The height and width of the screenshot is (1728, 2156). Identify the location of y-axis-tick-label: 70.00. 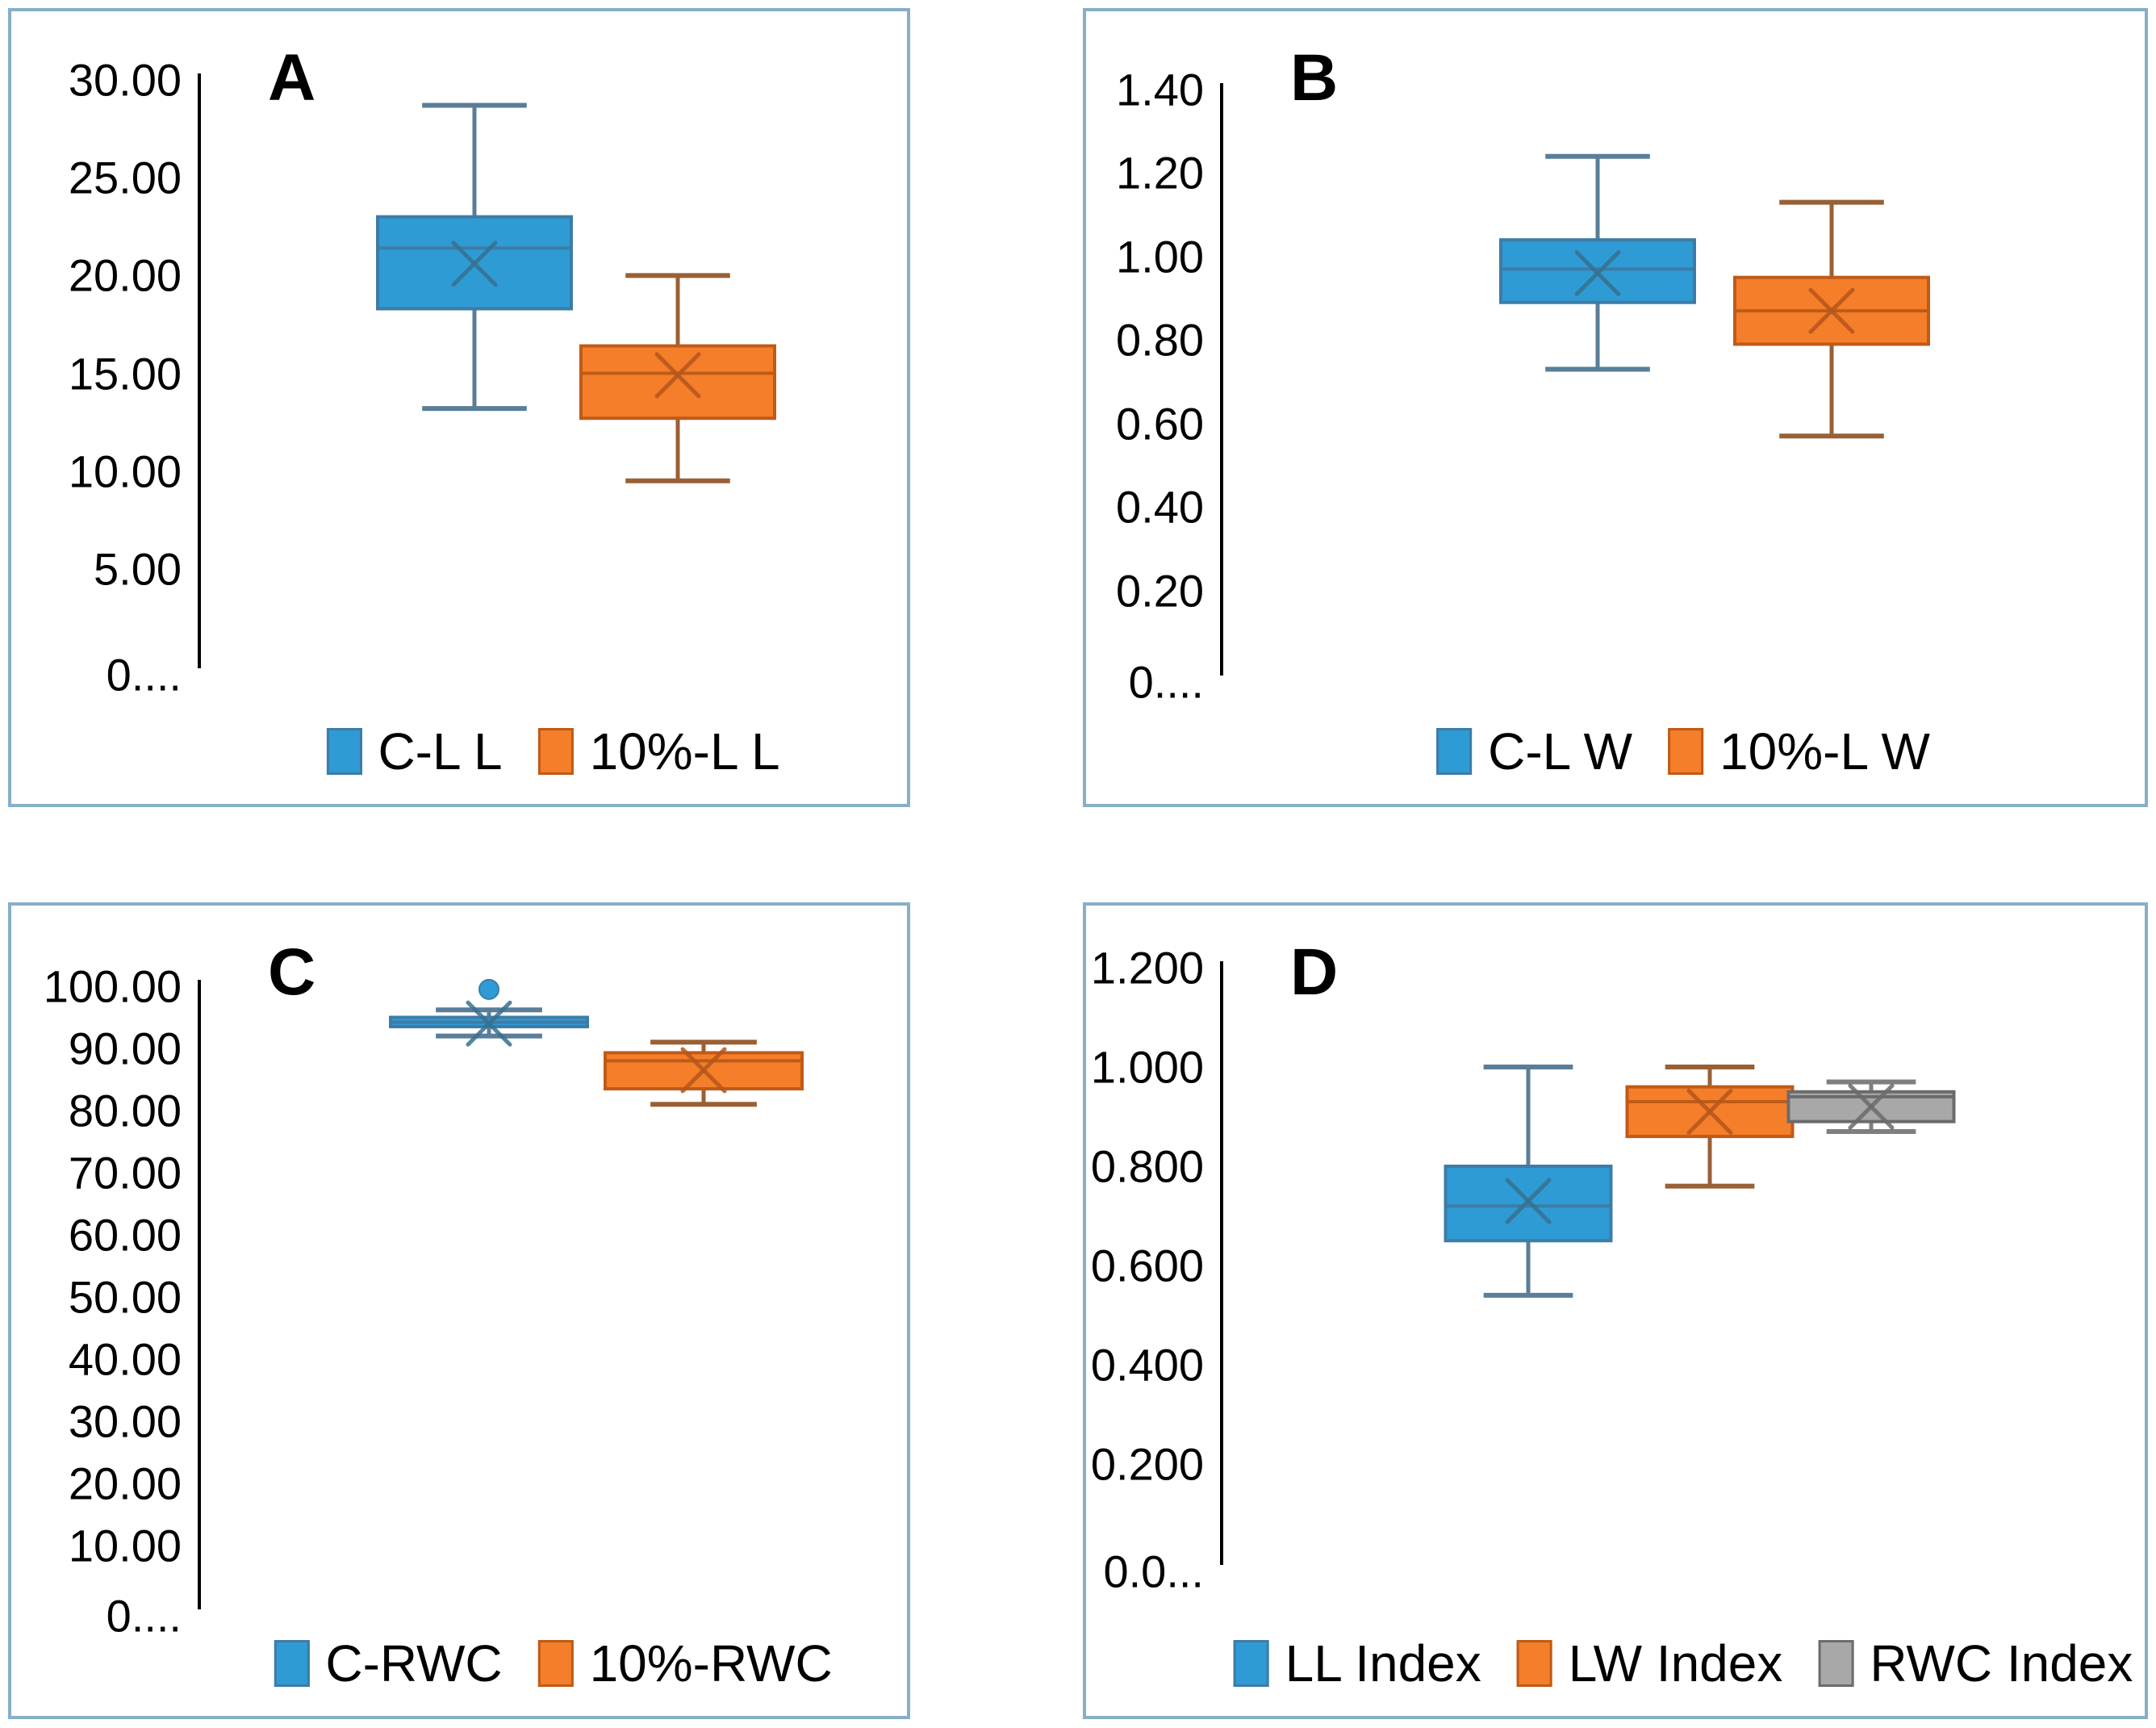
(125, 1173).